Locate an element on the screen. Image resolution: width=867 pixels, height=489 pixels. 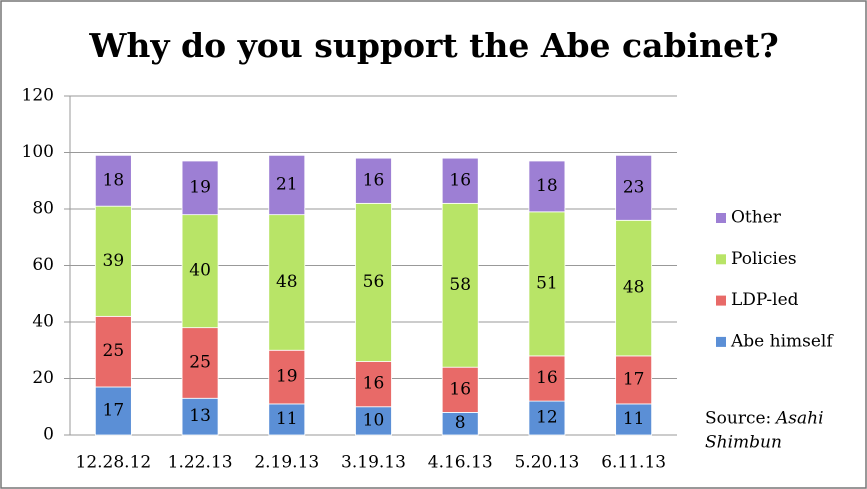
source-label: Source: is located at coordinates (738, 419).